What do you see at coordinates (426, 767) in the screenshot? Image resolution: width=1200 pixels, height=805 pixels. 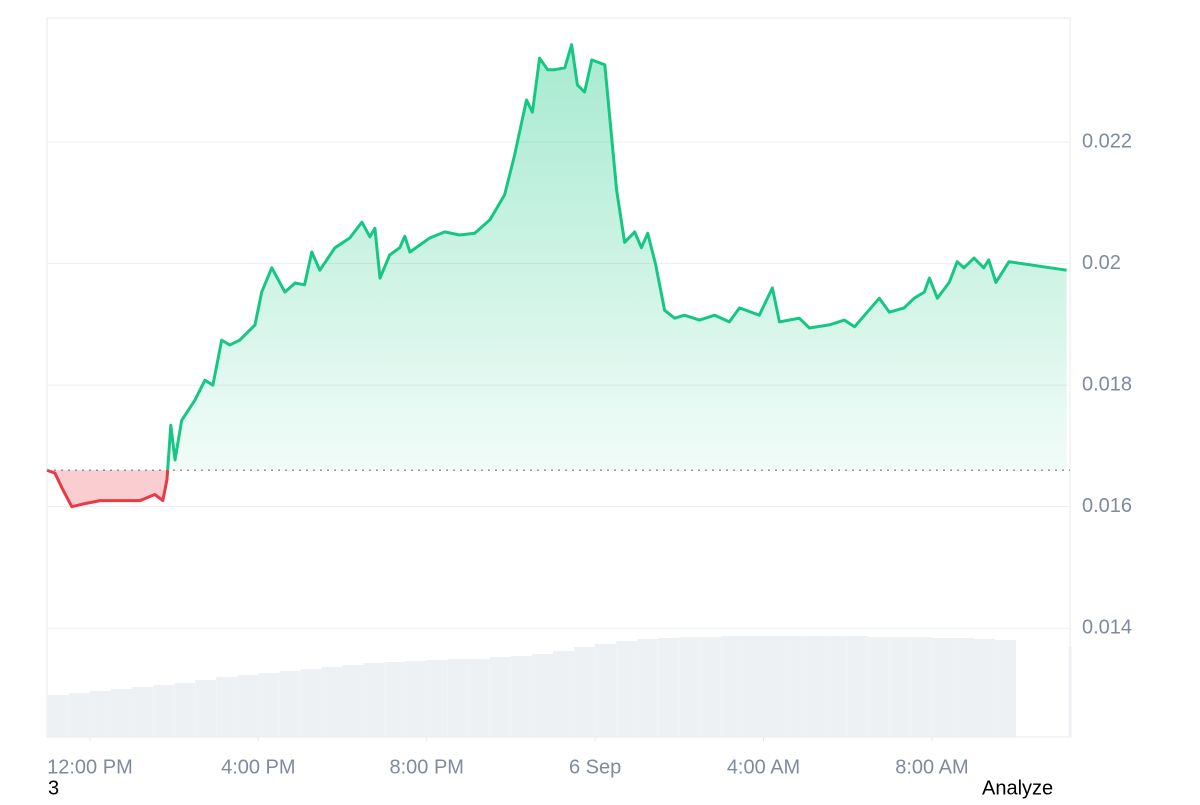 I see `x-tick-label: 8:00 PM` at bounding box center [426, 767].